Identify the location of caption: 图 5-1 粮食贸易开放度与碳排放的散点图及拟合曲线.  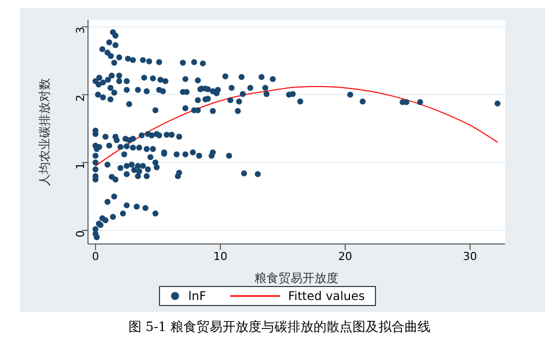
(279, 327).